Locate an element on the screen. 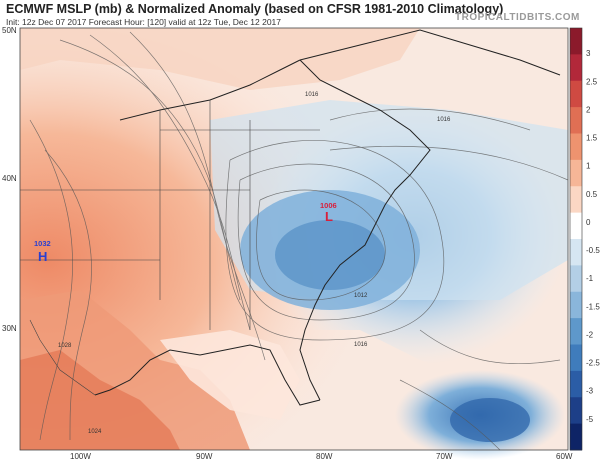 The height and width of the screenshot is (461, 600). colorbar-tick-label: 2.5 is located at coordinates (592, 81).